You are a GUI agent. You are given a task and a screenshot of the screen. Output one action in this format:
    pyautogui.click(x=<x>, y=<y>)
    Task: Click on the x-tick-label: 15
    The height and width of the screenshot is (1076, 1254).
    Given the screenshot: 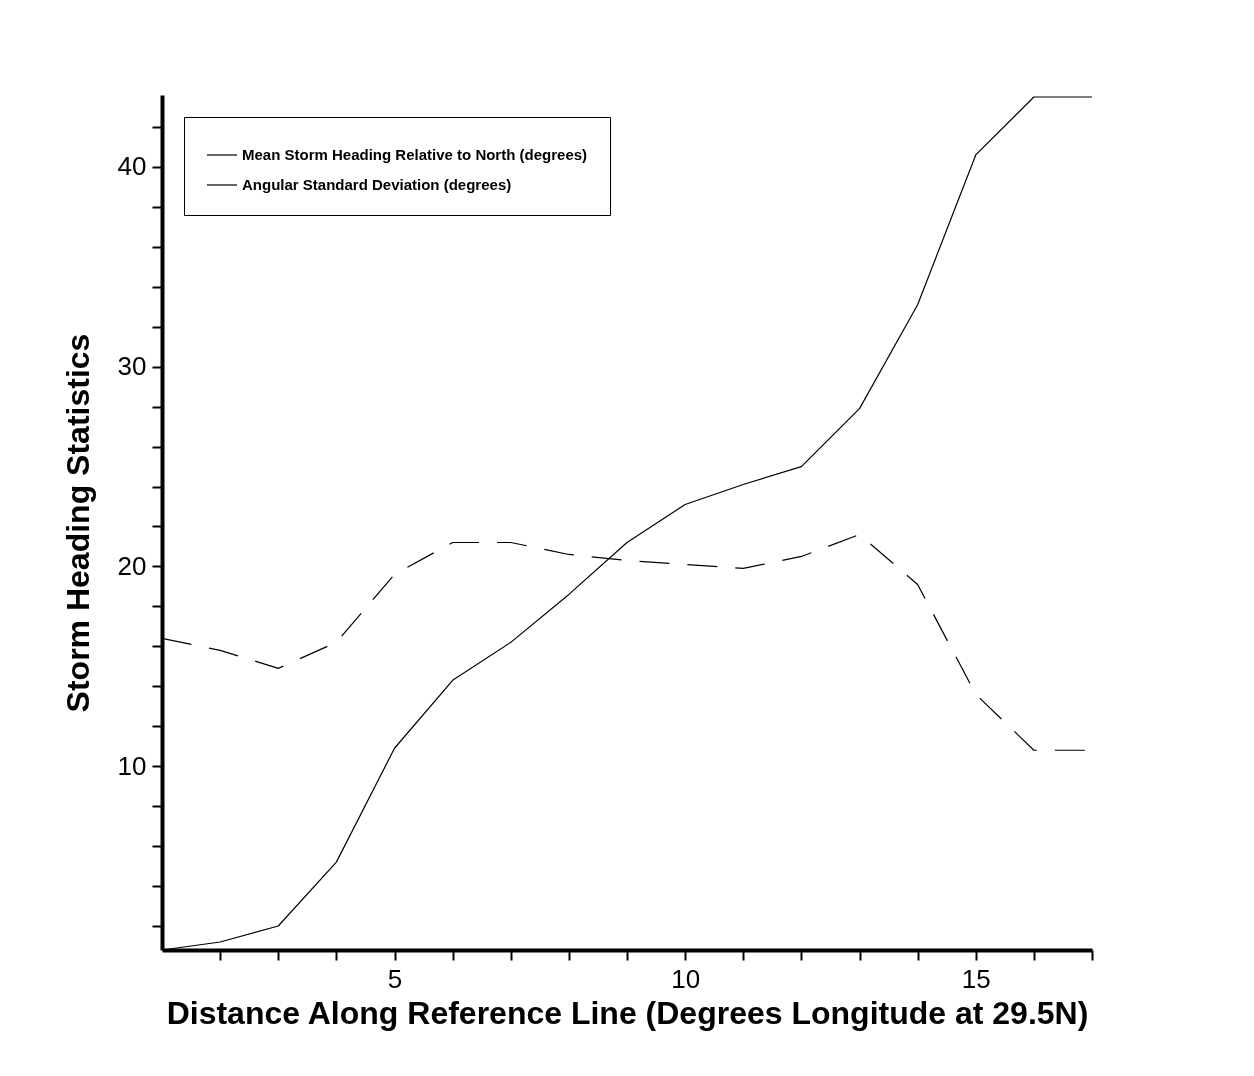 What is the action you would take?
    pyautogui.click(x=976, y=978)
    